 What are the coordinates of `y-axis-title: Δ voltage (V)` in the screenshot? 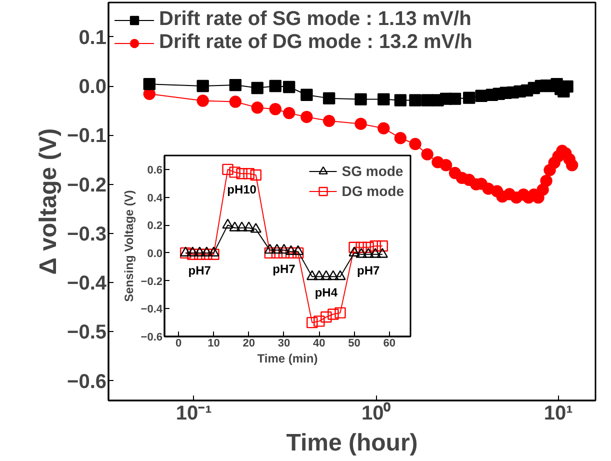 It's located at (48, 201).